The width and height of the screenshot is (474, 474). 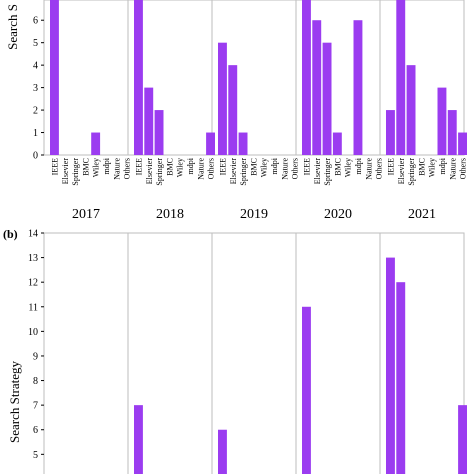 What do you see at coordinates (233, 110) in the screenshot?
I see `bar-a-2019-Elsevier` at bounding box center [233, 110].